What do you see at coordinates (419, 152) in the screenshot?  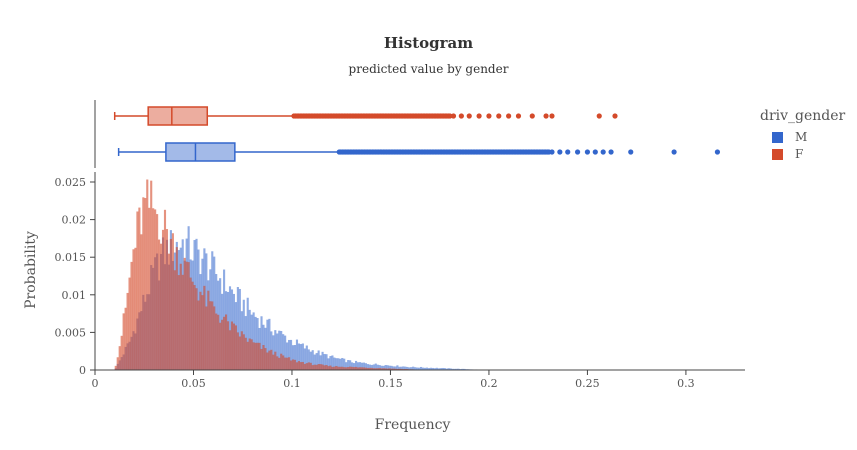 I see `boxplot-m` at bounding box center [419, 152].